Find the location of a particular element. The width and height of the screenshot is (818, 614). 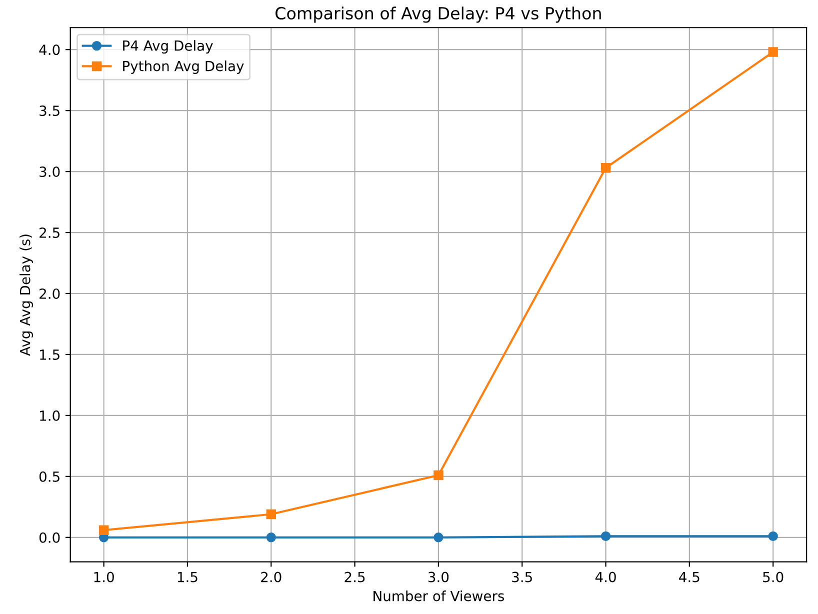

legend-label: P4 Avg Delay is located at coordinates (168, 47).